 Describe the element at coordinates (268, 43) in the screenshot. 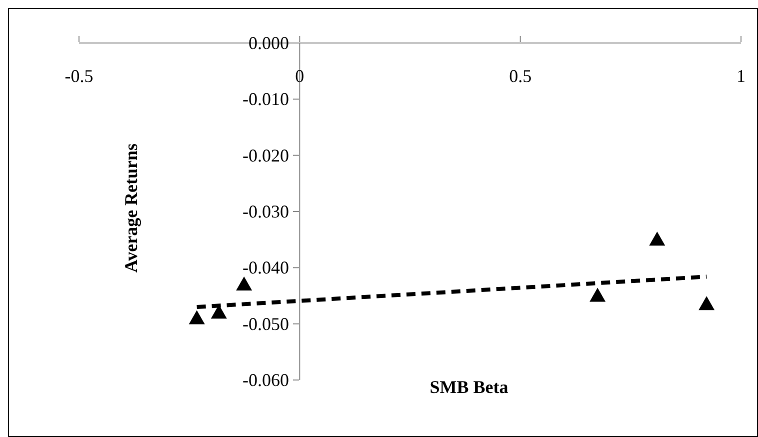

I see `y-tick-label: 0.000` at that location.